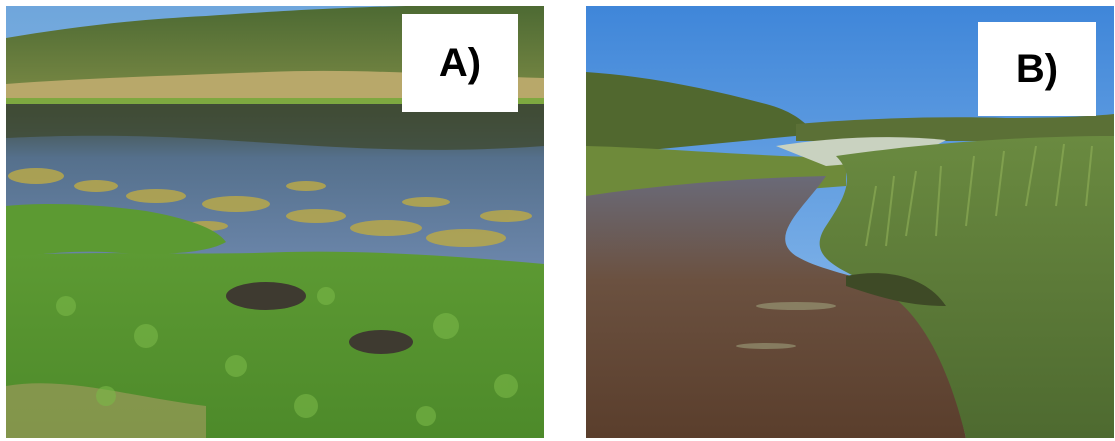 This screenshot has height=441, width=1115. What do you see at coordinates (106, 410) in the screenshot?
I see `dry-grass-corner` at bounding box center [106, 410].